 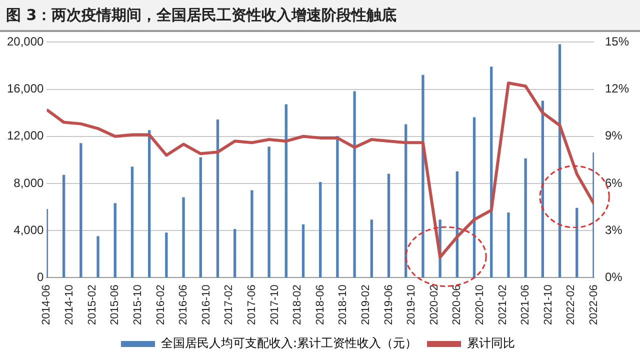 What do you see at coordinates (613, 135) in the screenshot?
I see `y2-tick-label: 9%` at bounding box center [613, 135].